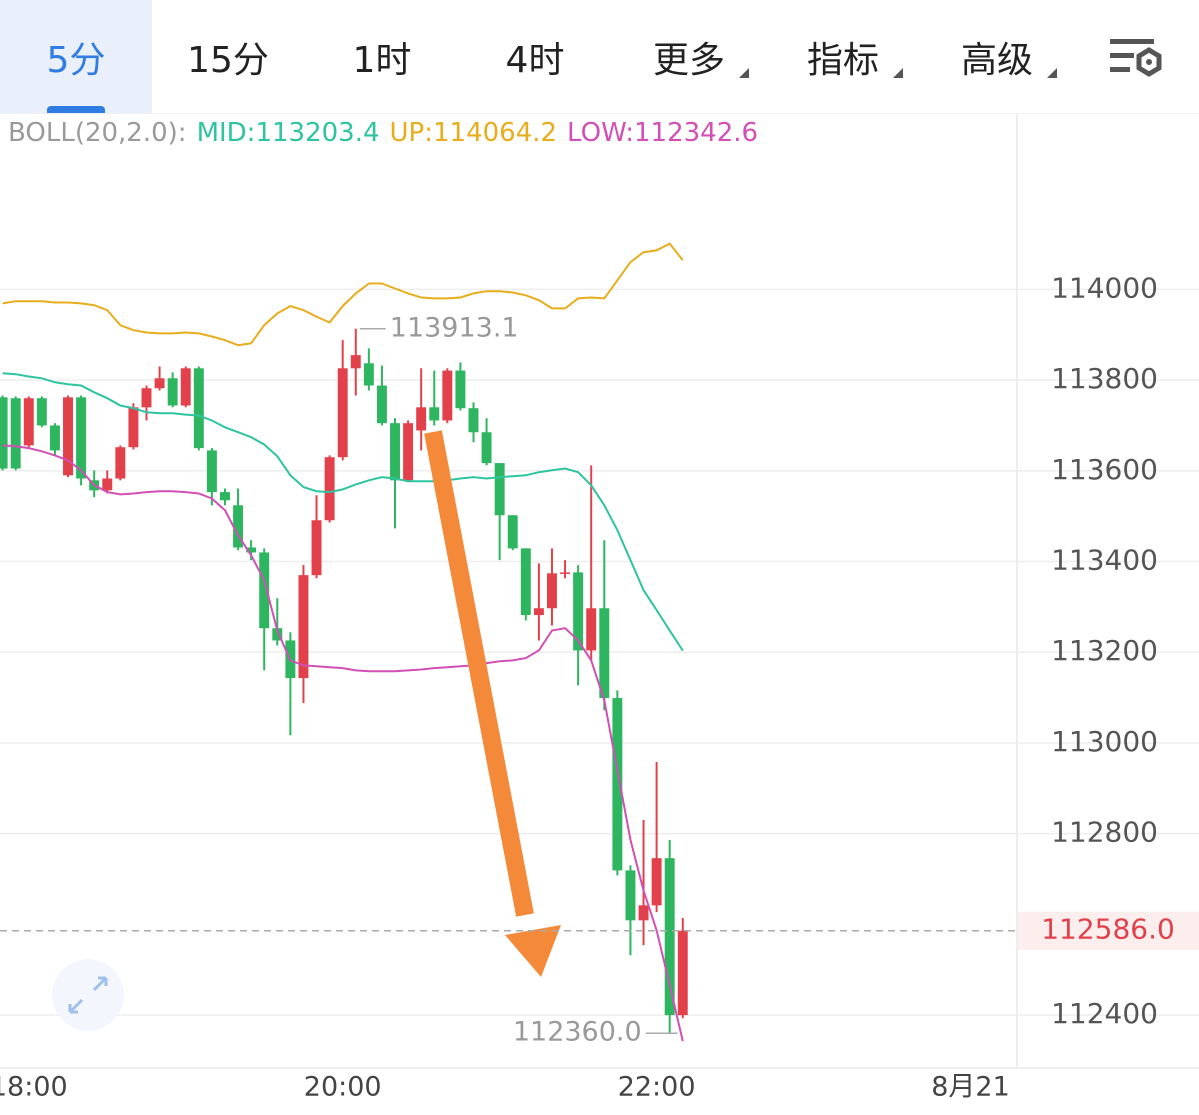 This screenshot has height=1115, width=1199. Describe the element at coordinates (1104, 1013) in the screenshot. I see `y-tick-label: 112400` at that location.